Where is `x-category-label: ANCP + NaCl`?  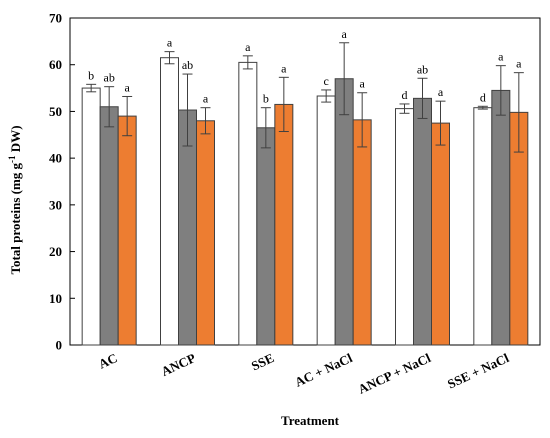
x-category-label: ANCP + NaCl is located at coordinates (395, 373).